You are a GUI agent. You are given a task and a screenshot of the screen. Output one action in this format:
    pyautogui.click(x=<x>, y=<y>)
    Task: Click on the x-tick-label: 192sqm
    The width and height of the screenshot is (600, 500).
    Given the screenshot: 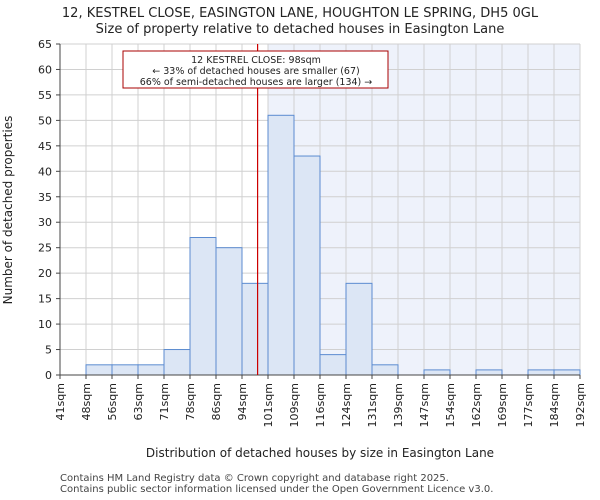 What is the action you would take?
    pyautogui.click(x=580, y=405)
    